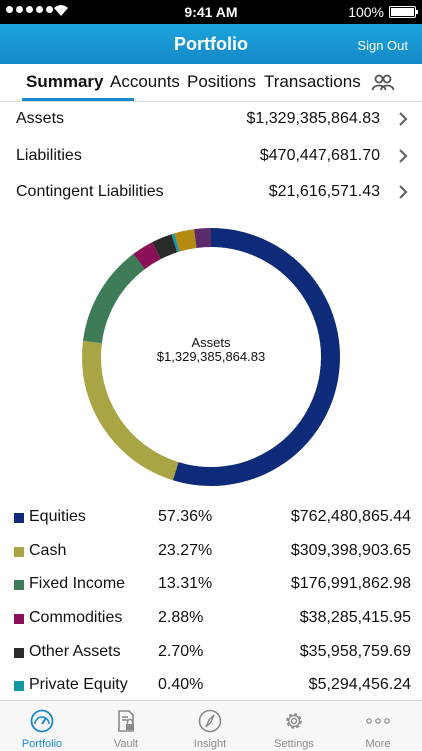 This screenshot has height=751, width=422. I want to click on legend-name: Private Equity, so click(78, 684).